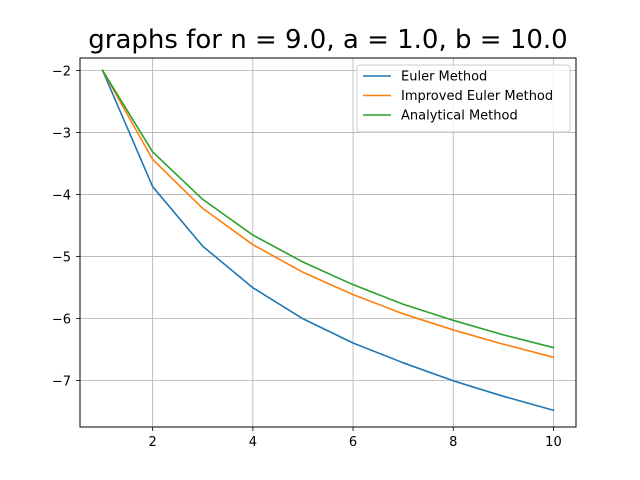  Describe the element at coordinates (353, 442) in the screenshot. I see `x-tick-label: 6` at that location.